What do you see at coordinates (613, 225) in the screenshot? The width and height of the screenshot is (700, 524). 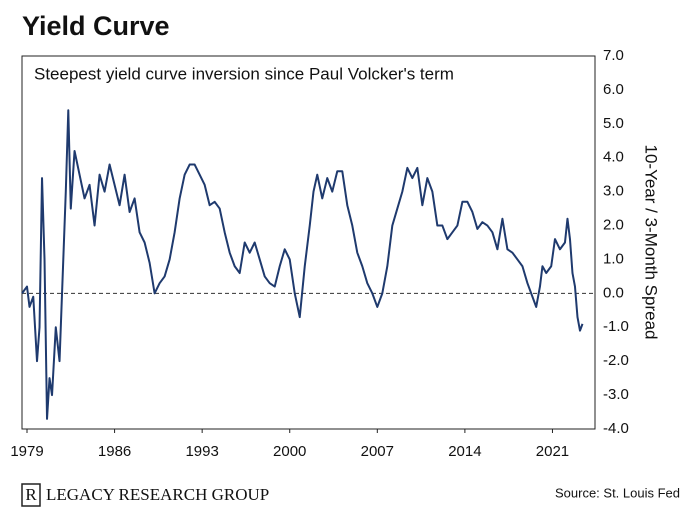 I see `y-tick-label: 2.0` at bounding box center [613, 225].